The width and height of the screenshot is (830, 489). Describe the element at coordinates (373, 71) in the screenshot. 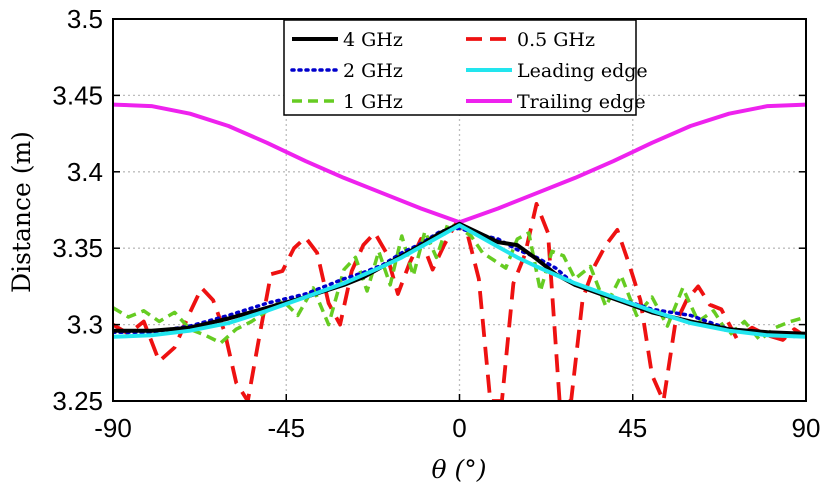

I see `legend-label-2-ghz: 2 GHz` at that location.